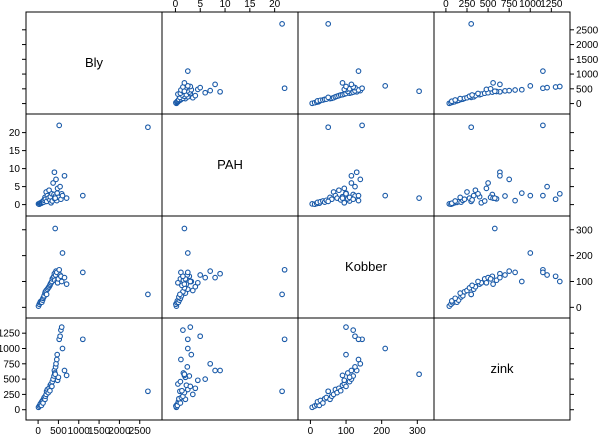 The width and height of the screenshot is (599, 434). Describe the element at coordinates (230, 267) in the screenshot. I see `cell-Kobber-vs-PAH` at that location.